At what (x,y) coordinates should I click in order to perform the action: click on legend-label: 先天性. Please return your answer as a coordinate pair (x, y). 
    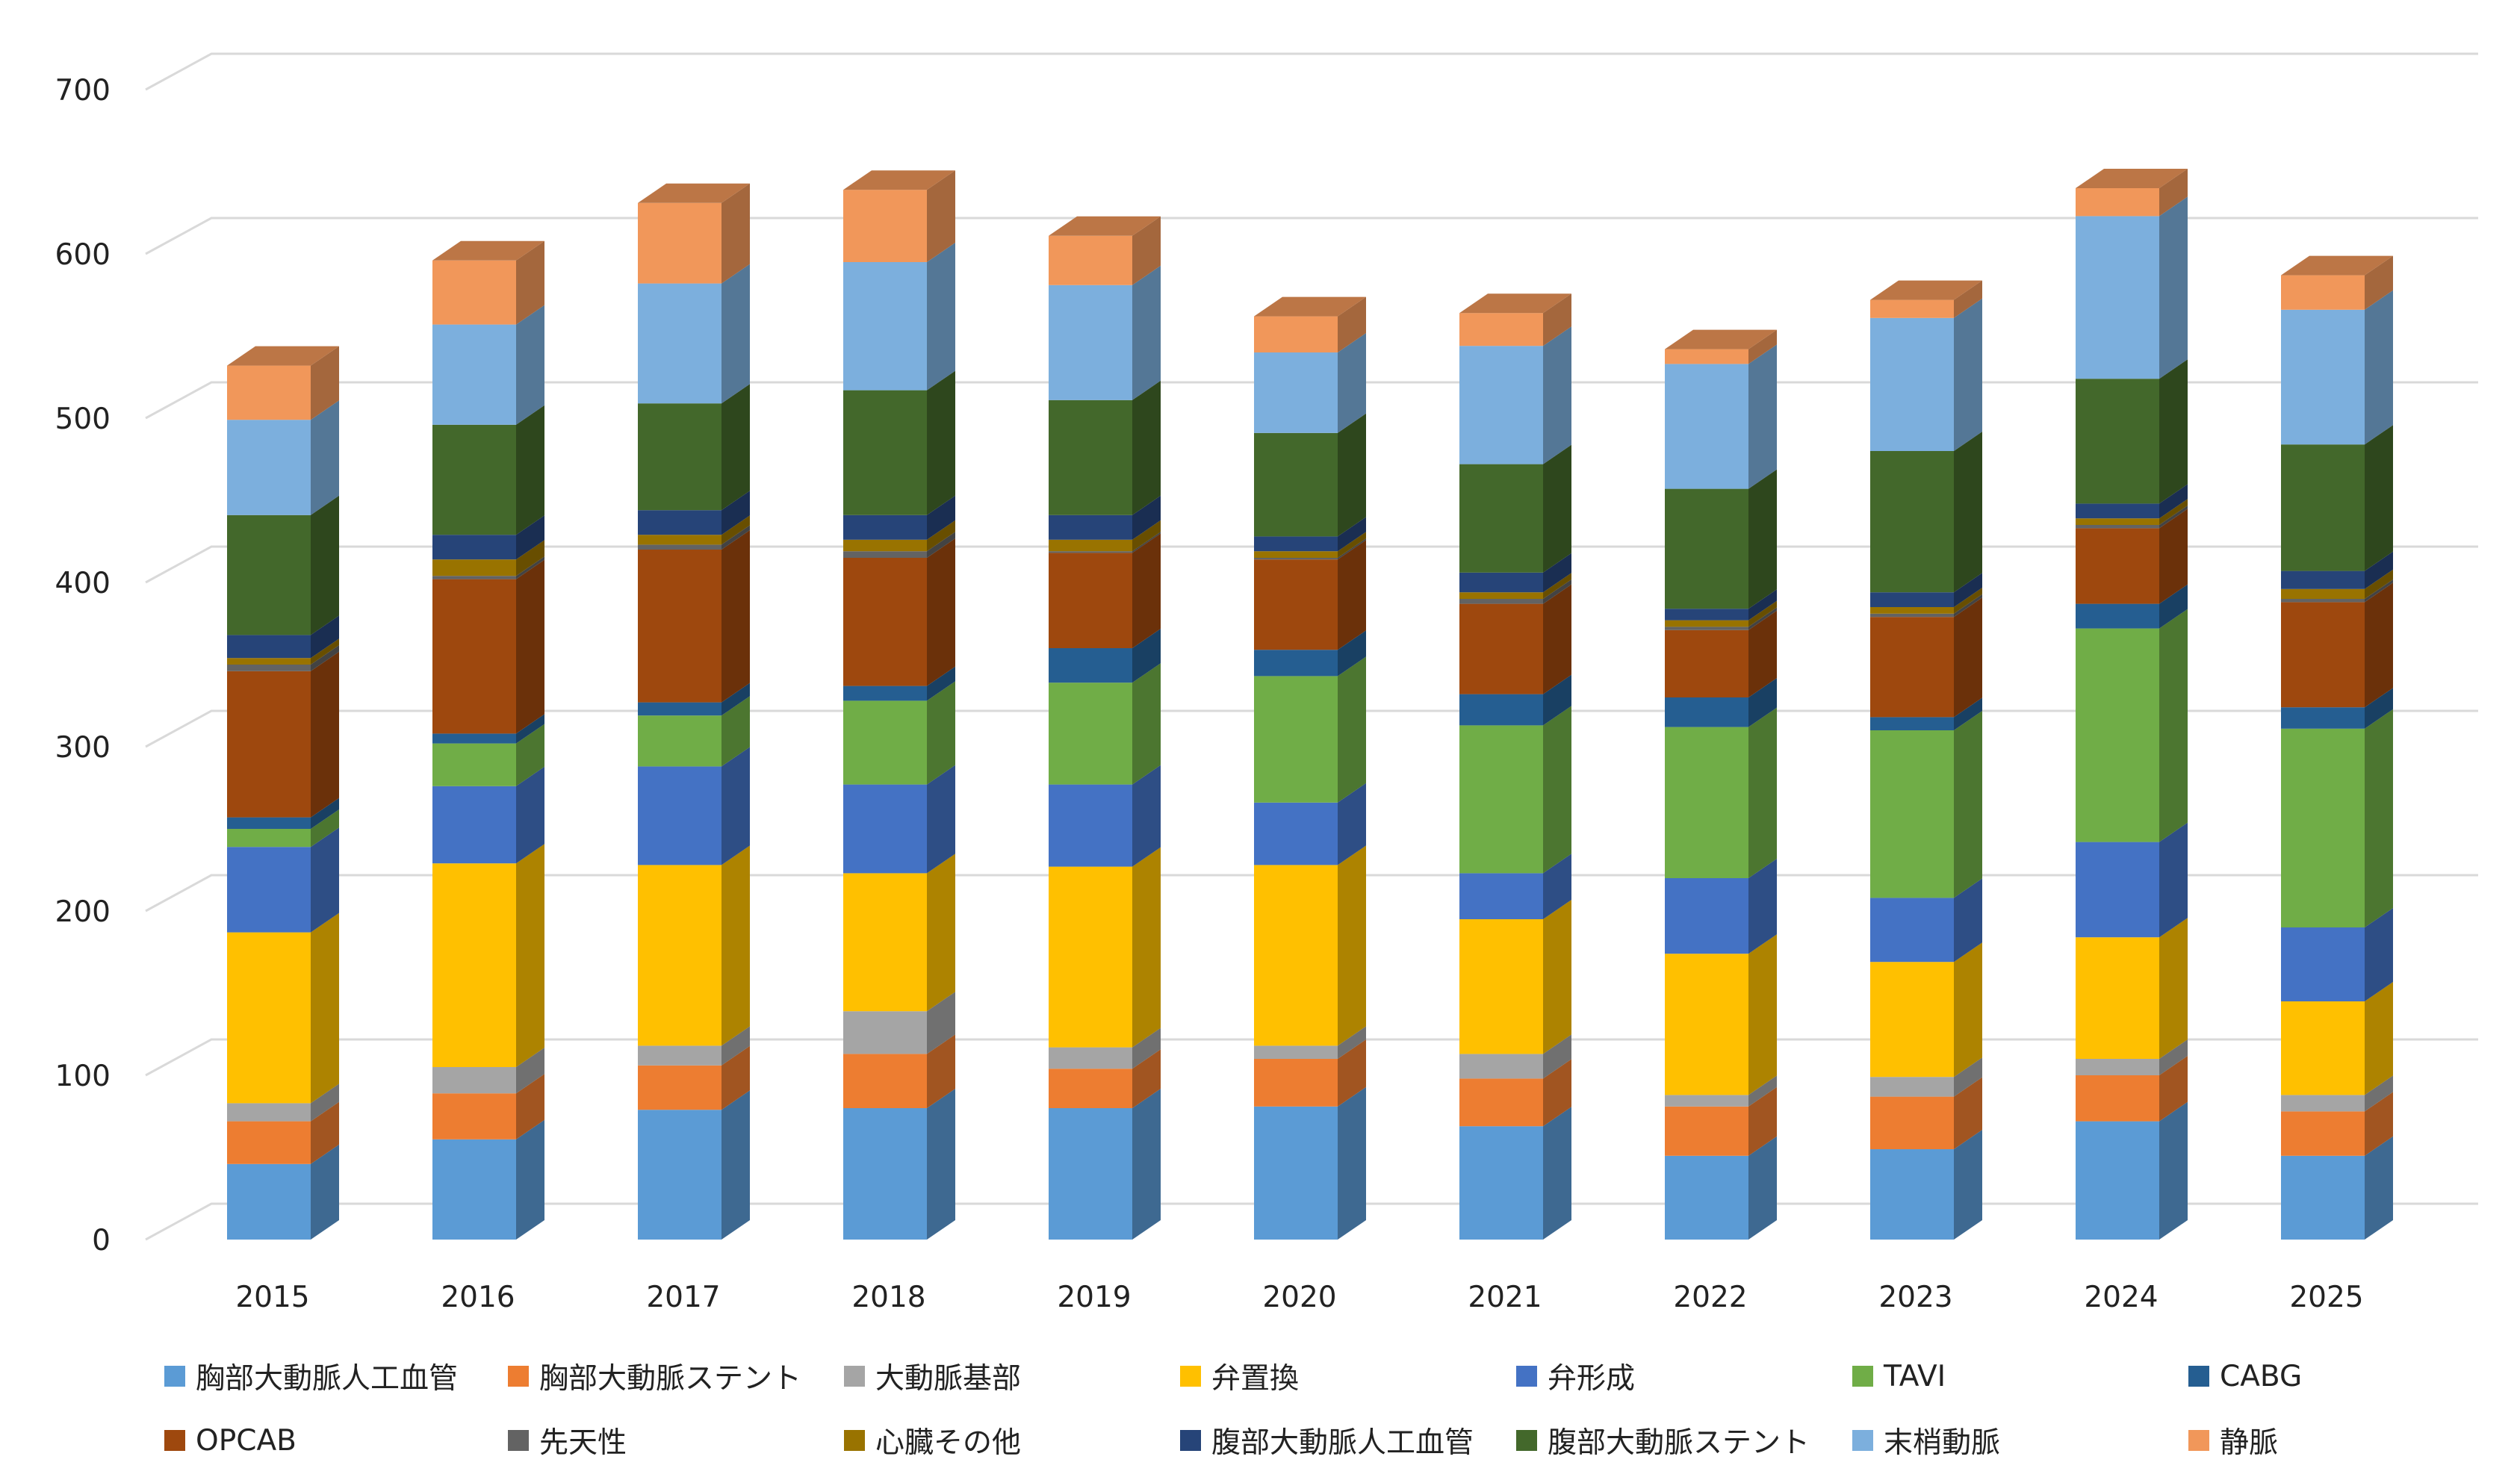
    Looking at the image, I should click on (583, 1443).